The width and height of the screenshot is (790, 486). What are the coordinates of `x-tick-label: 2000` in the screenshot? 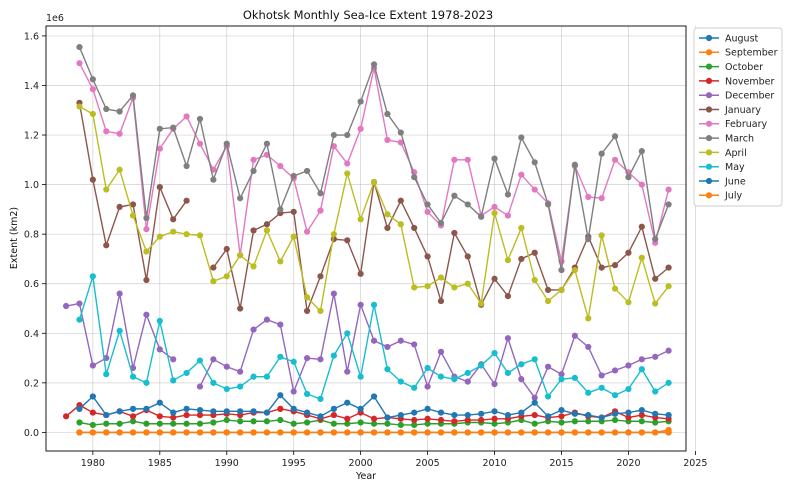 It's located at (361, 463).